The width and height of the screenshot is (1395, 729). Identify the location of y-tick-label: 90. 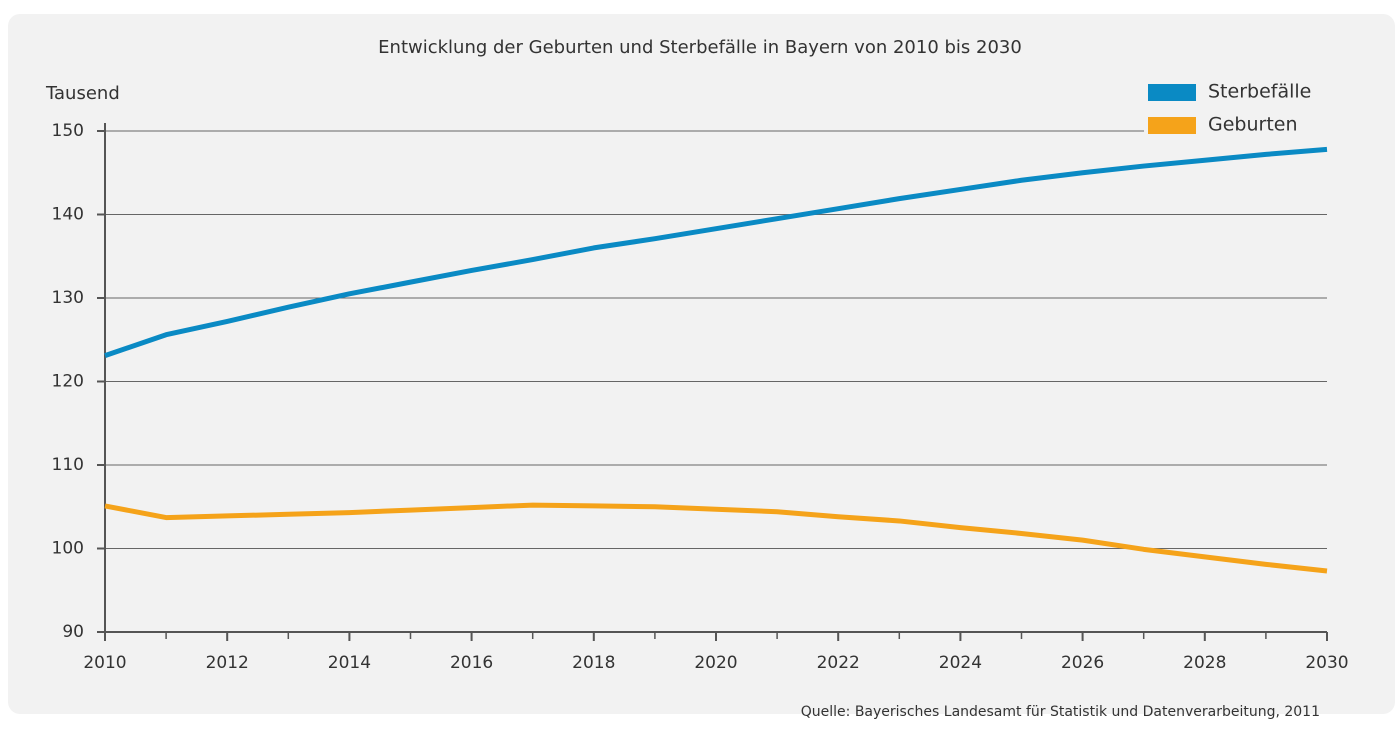
(73, 632).